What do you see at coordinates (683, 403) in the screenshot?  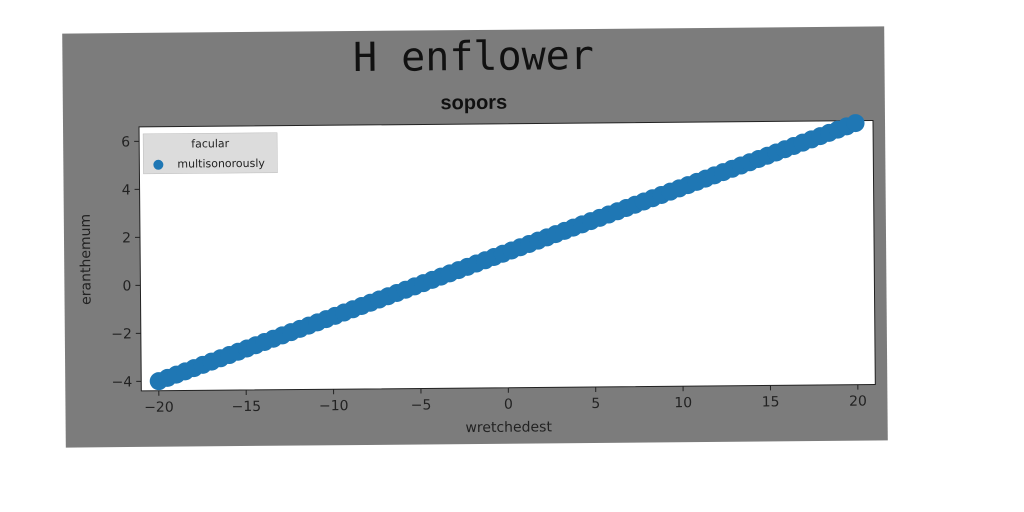 I see `x-tick-label: 10` at bounding box center [683, 403].